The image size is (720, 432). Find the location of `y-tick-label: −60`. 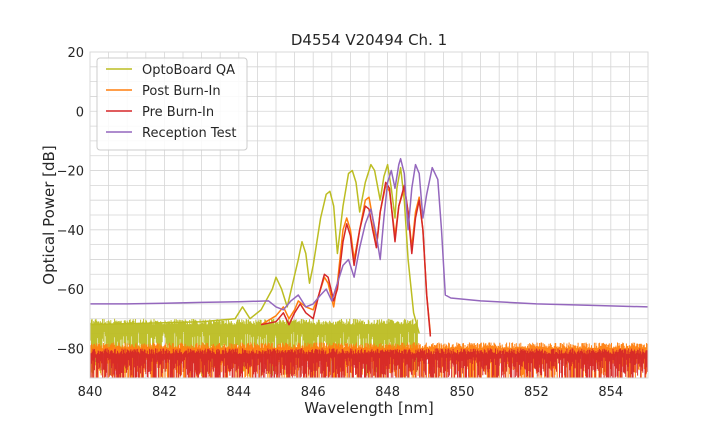

y-tick-label: −60 is located at coordinates (70, 290).